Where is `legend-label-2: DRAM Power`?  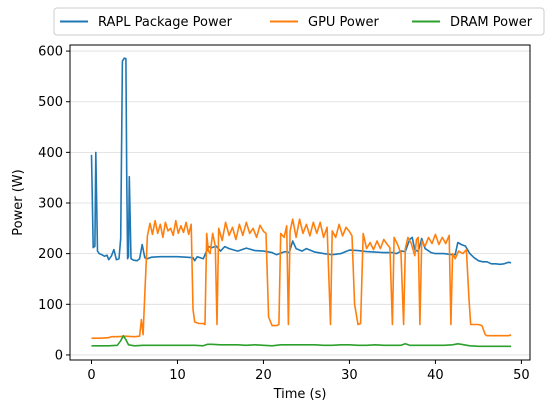 legend-label-2: DRAM Power is located at coordinates (491, 22).